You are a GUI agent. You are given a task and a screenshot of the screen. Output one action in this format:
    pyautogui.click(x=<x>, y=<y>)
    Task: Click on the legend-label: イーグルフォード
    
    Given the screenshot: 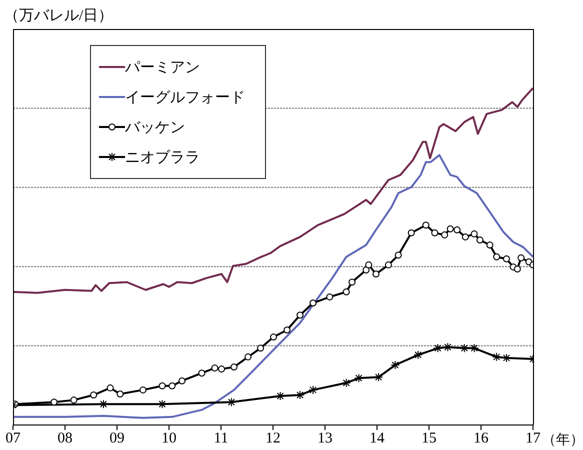 What is the action you would take?
    pyautogui.click(x=185, y=97)
    